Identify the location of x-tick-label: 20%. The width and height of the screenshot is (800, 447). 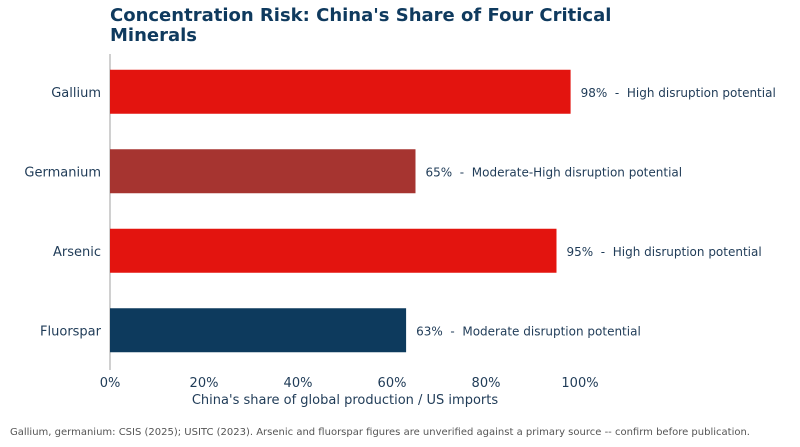
(204, 383).